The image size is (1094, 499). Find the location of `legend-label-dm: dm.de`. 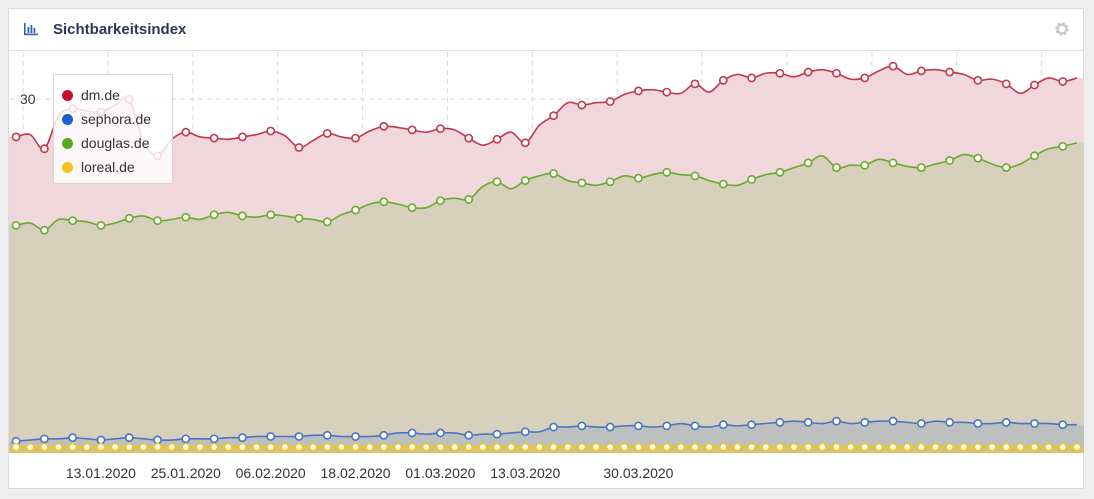

legend-label-dm: dm.de is located at coordinates (100, 95).